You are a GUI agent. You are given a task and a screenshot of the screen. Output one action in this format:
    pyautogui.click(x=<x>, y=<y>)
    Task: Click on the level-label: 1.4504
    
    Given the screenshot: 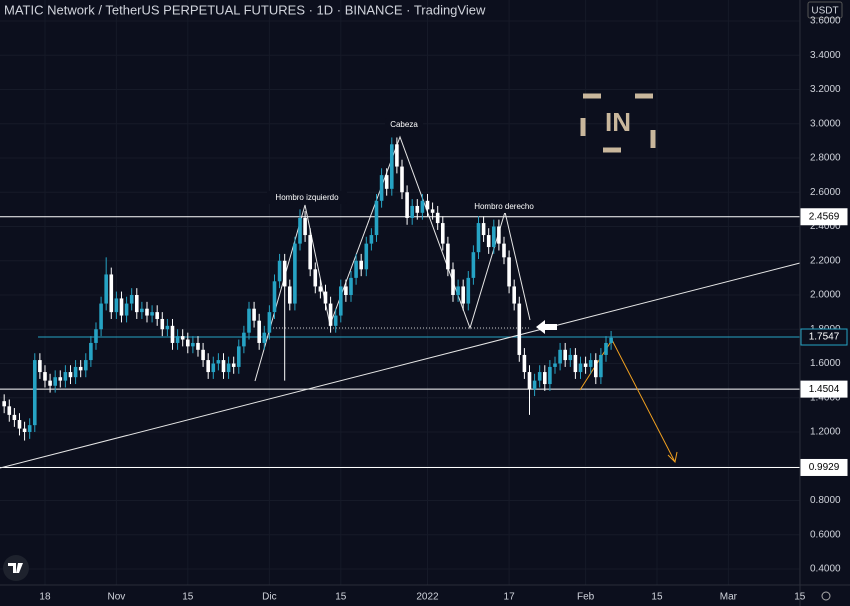 What is the action you would take?
    pyautogui.click(x=824, y=389)
    